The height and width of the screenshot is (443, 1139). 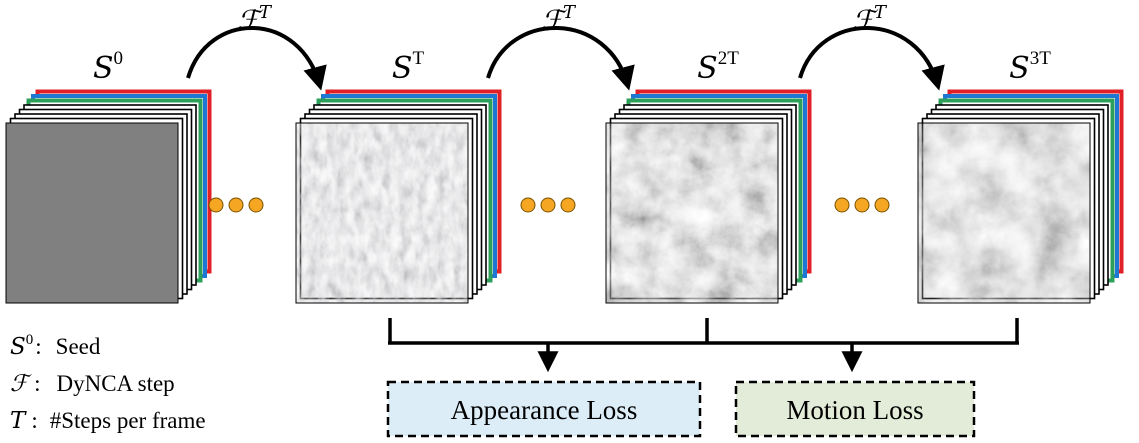 What do you see at coordinates (703, 345) in the screenshot?
I see `loss-bracket` at bounding box center [703, 345].